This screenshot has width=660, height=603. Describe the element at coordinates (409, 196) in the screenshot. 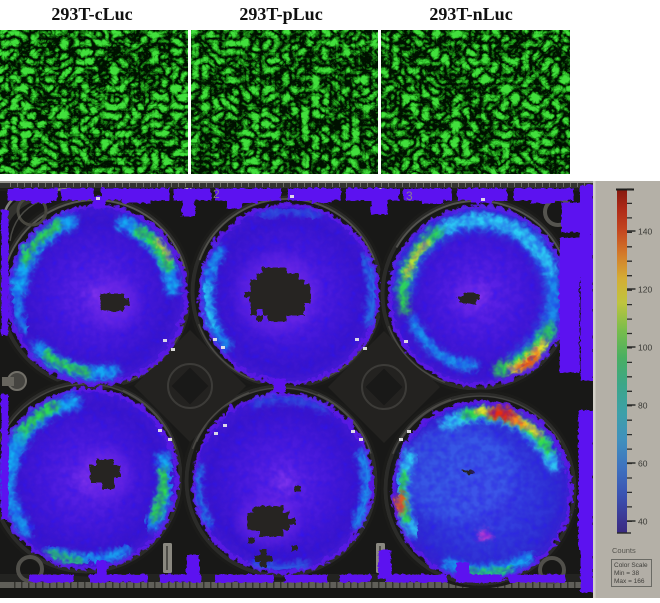

I see `svg-text: 3` at that location.